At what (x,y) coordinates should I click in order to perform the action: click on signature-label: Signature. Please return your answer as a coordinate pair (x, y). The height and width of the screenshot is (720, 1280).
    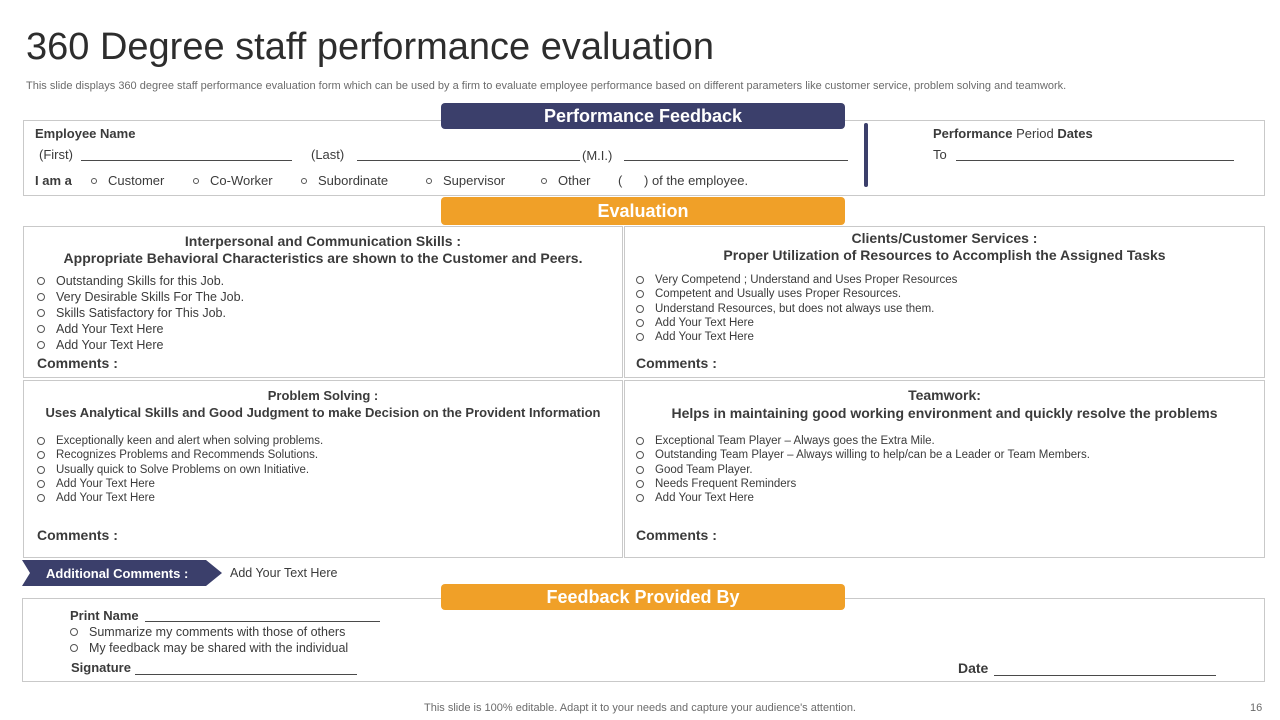
    Looking at the image, I should click on (101, 667).